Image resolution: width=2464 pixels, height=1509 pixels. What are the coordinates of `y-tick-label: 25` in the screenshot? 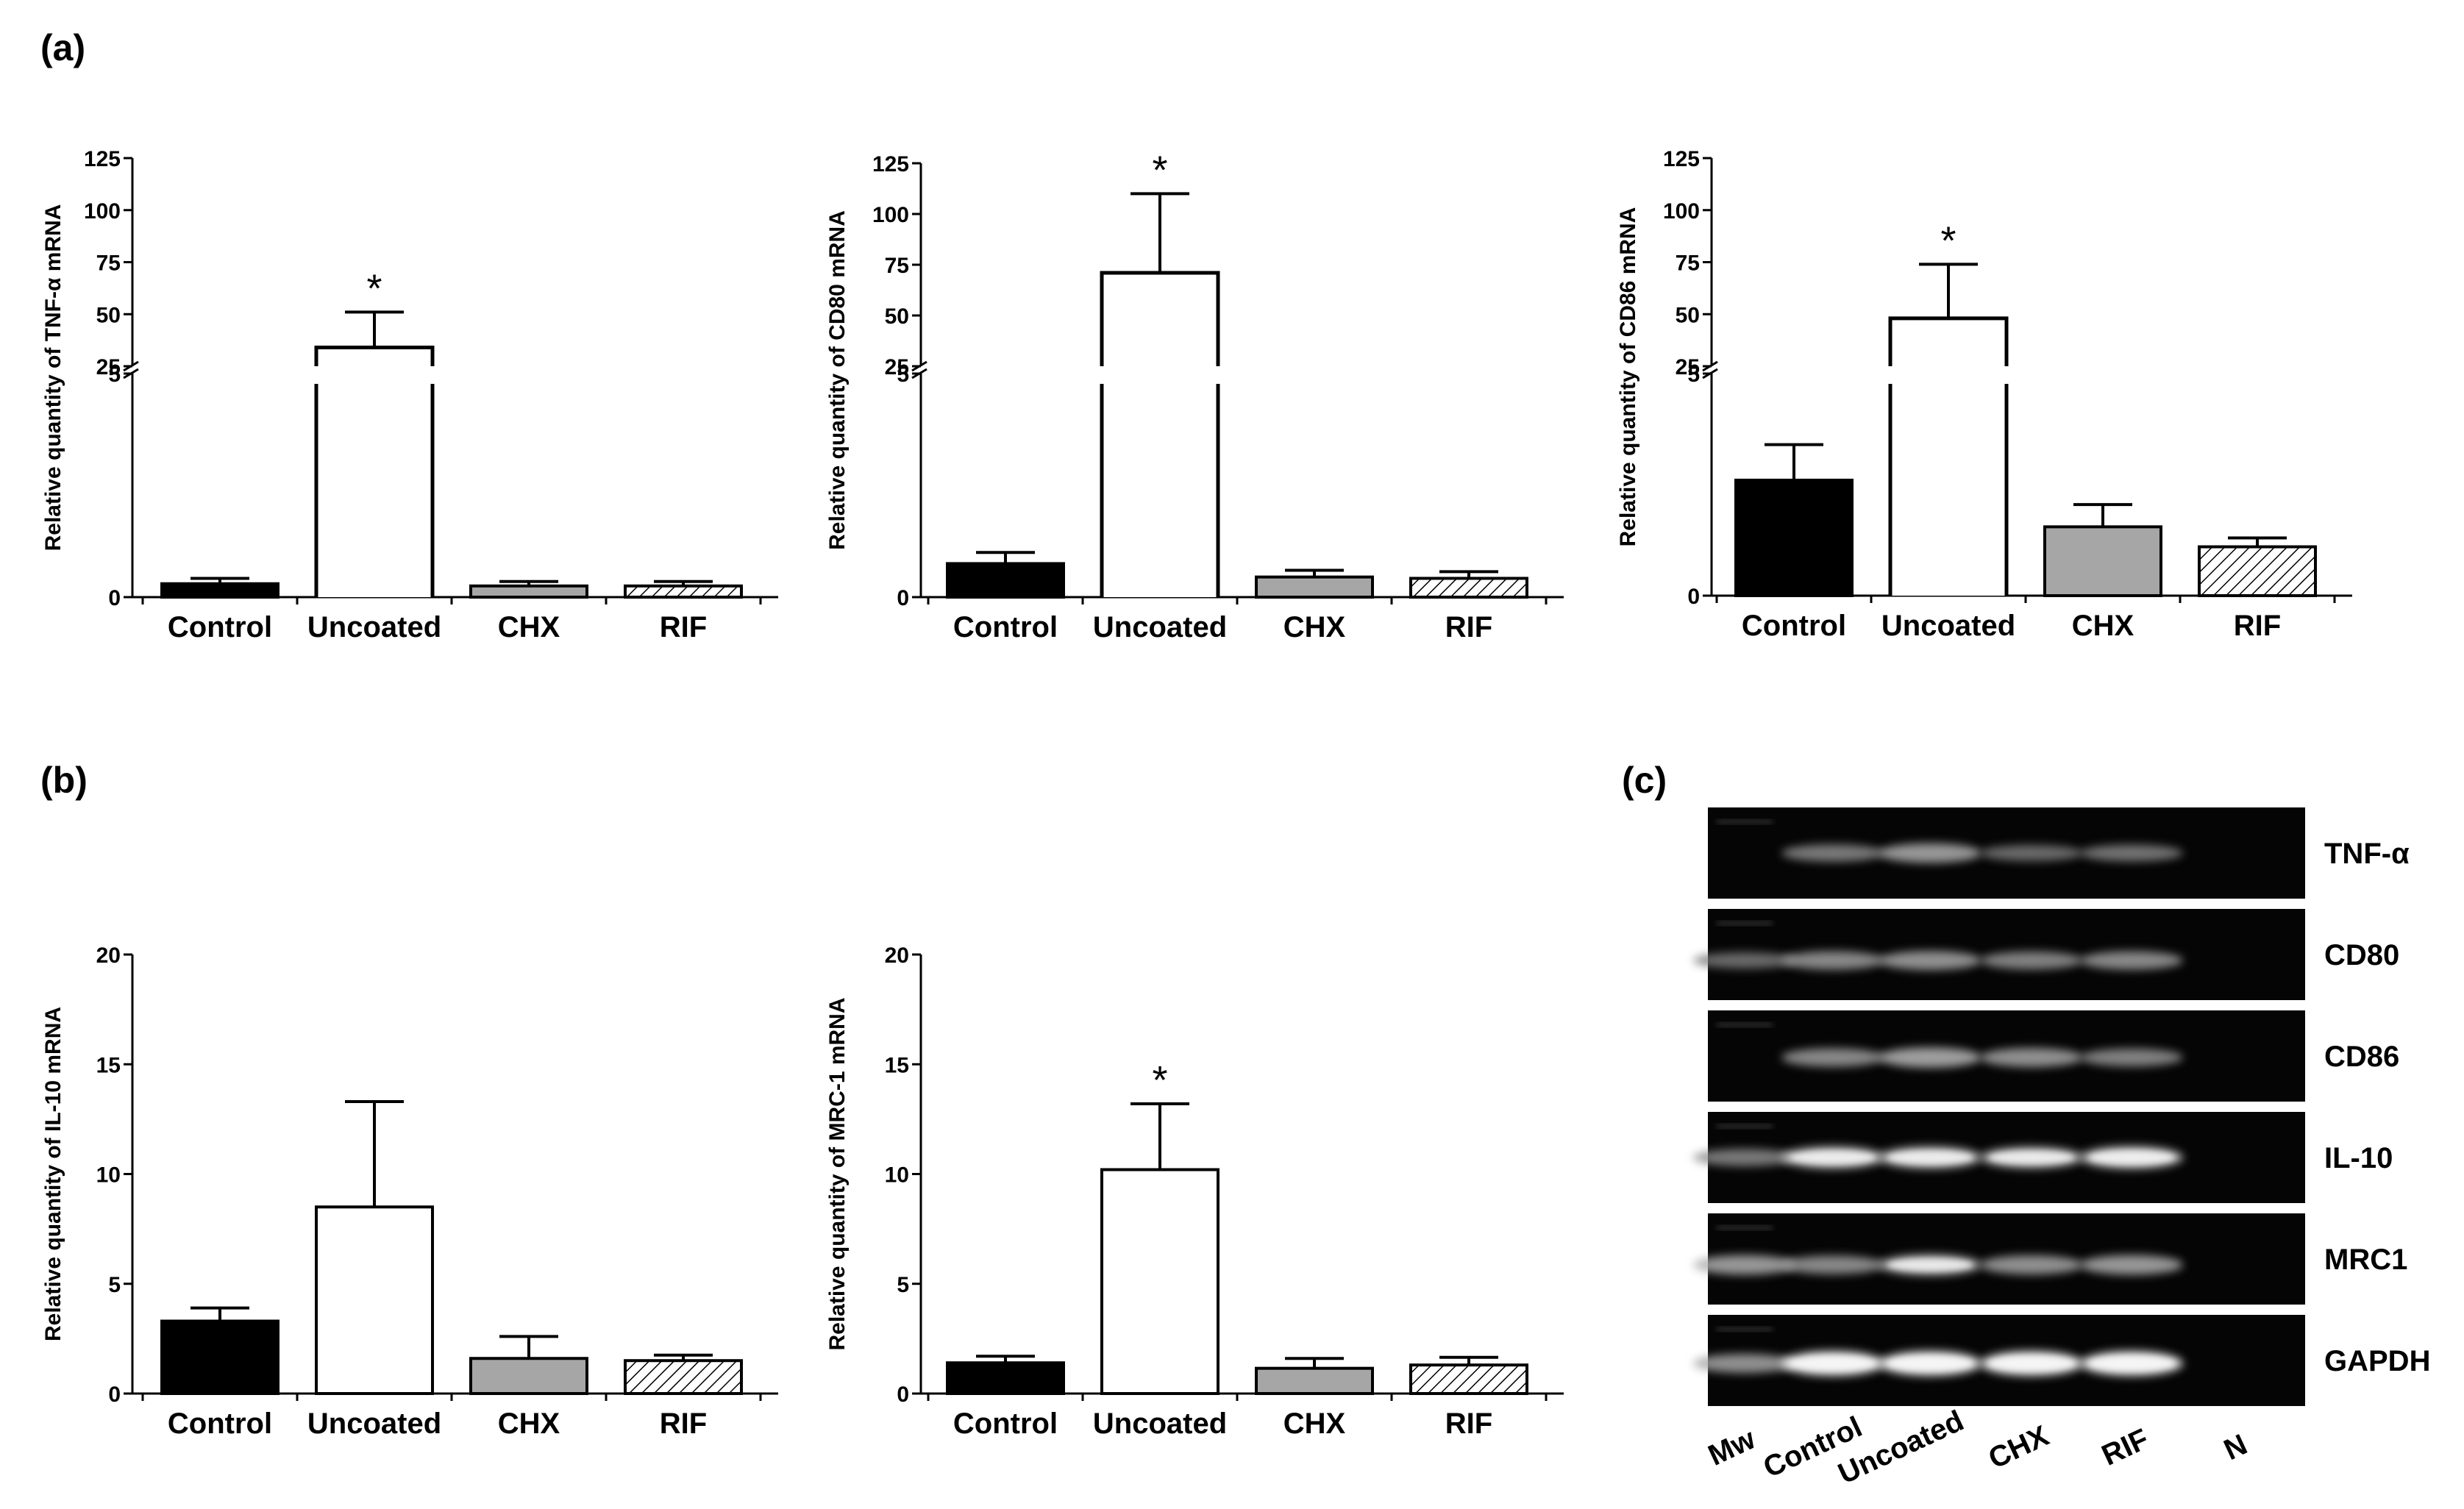 It's located at (108, 367).